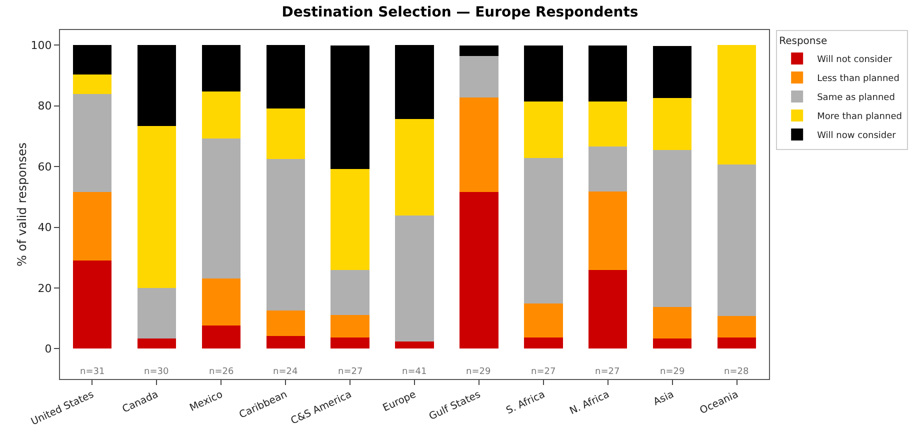 This screenshot has height=440, width=920. What do you see at coordinates (854, 60) in the screenshot?
I see `legend-label: Will not consider` at bounding box center [854, 60].